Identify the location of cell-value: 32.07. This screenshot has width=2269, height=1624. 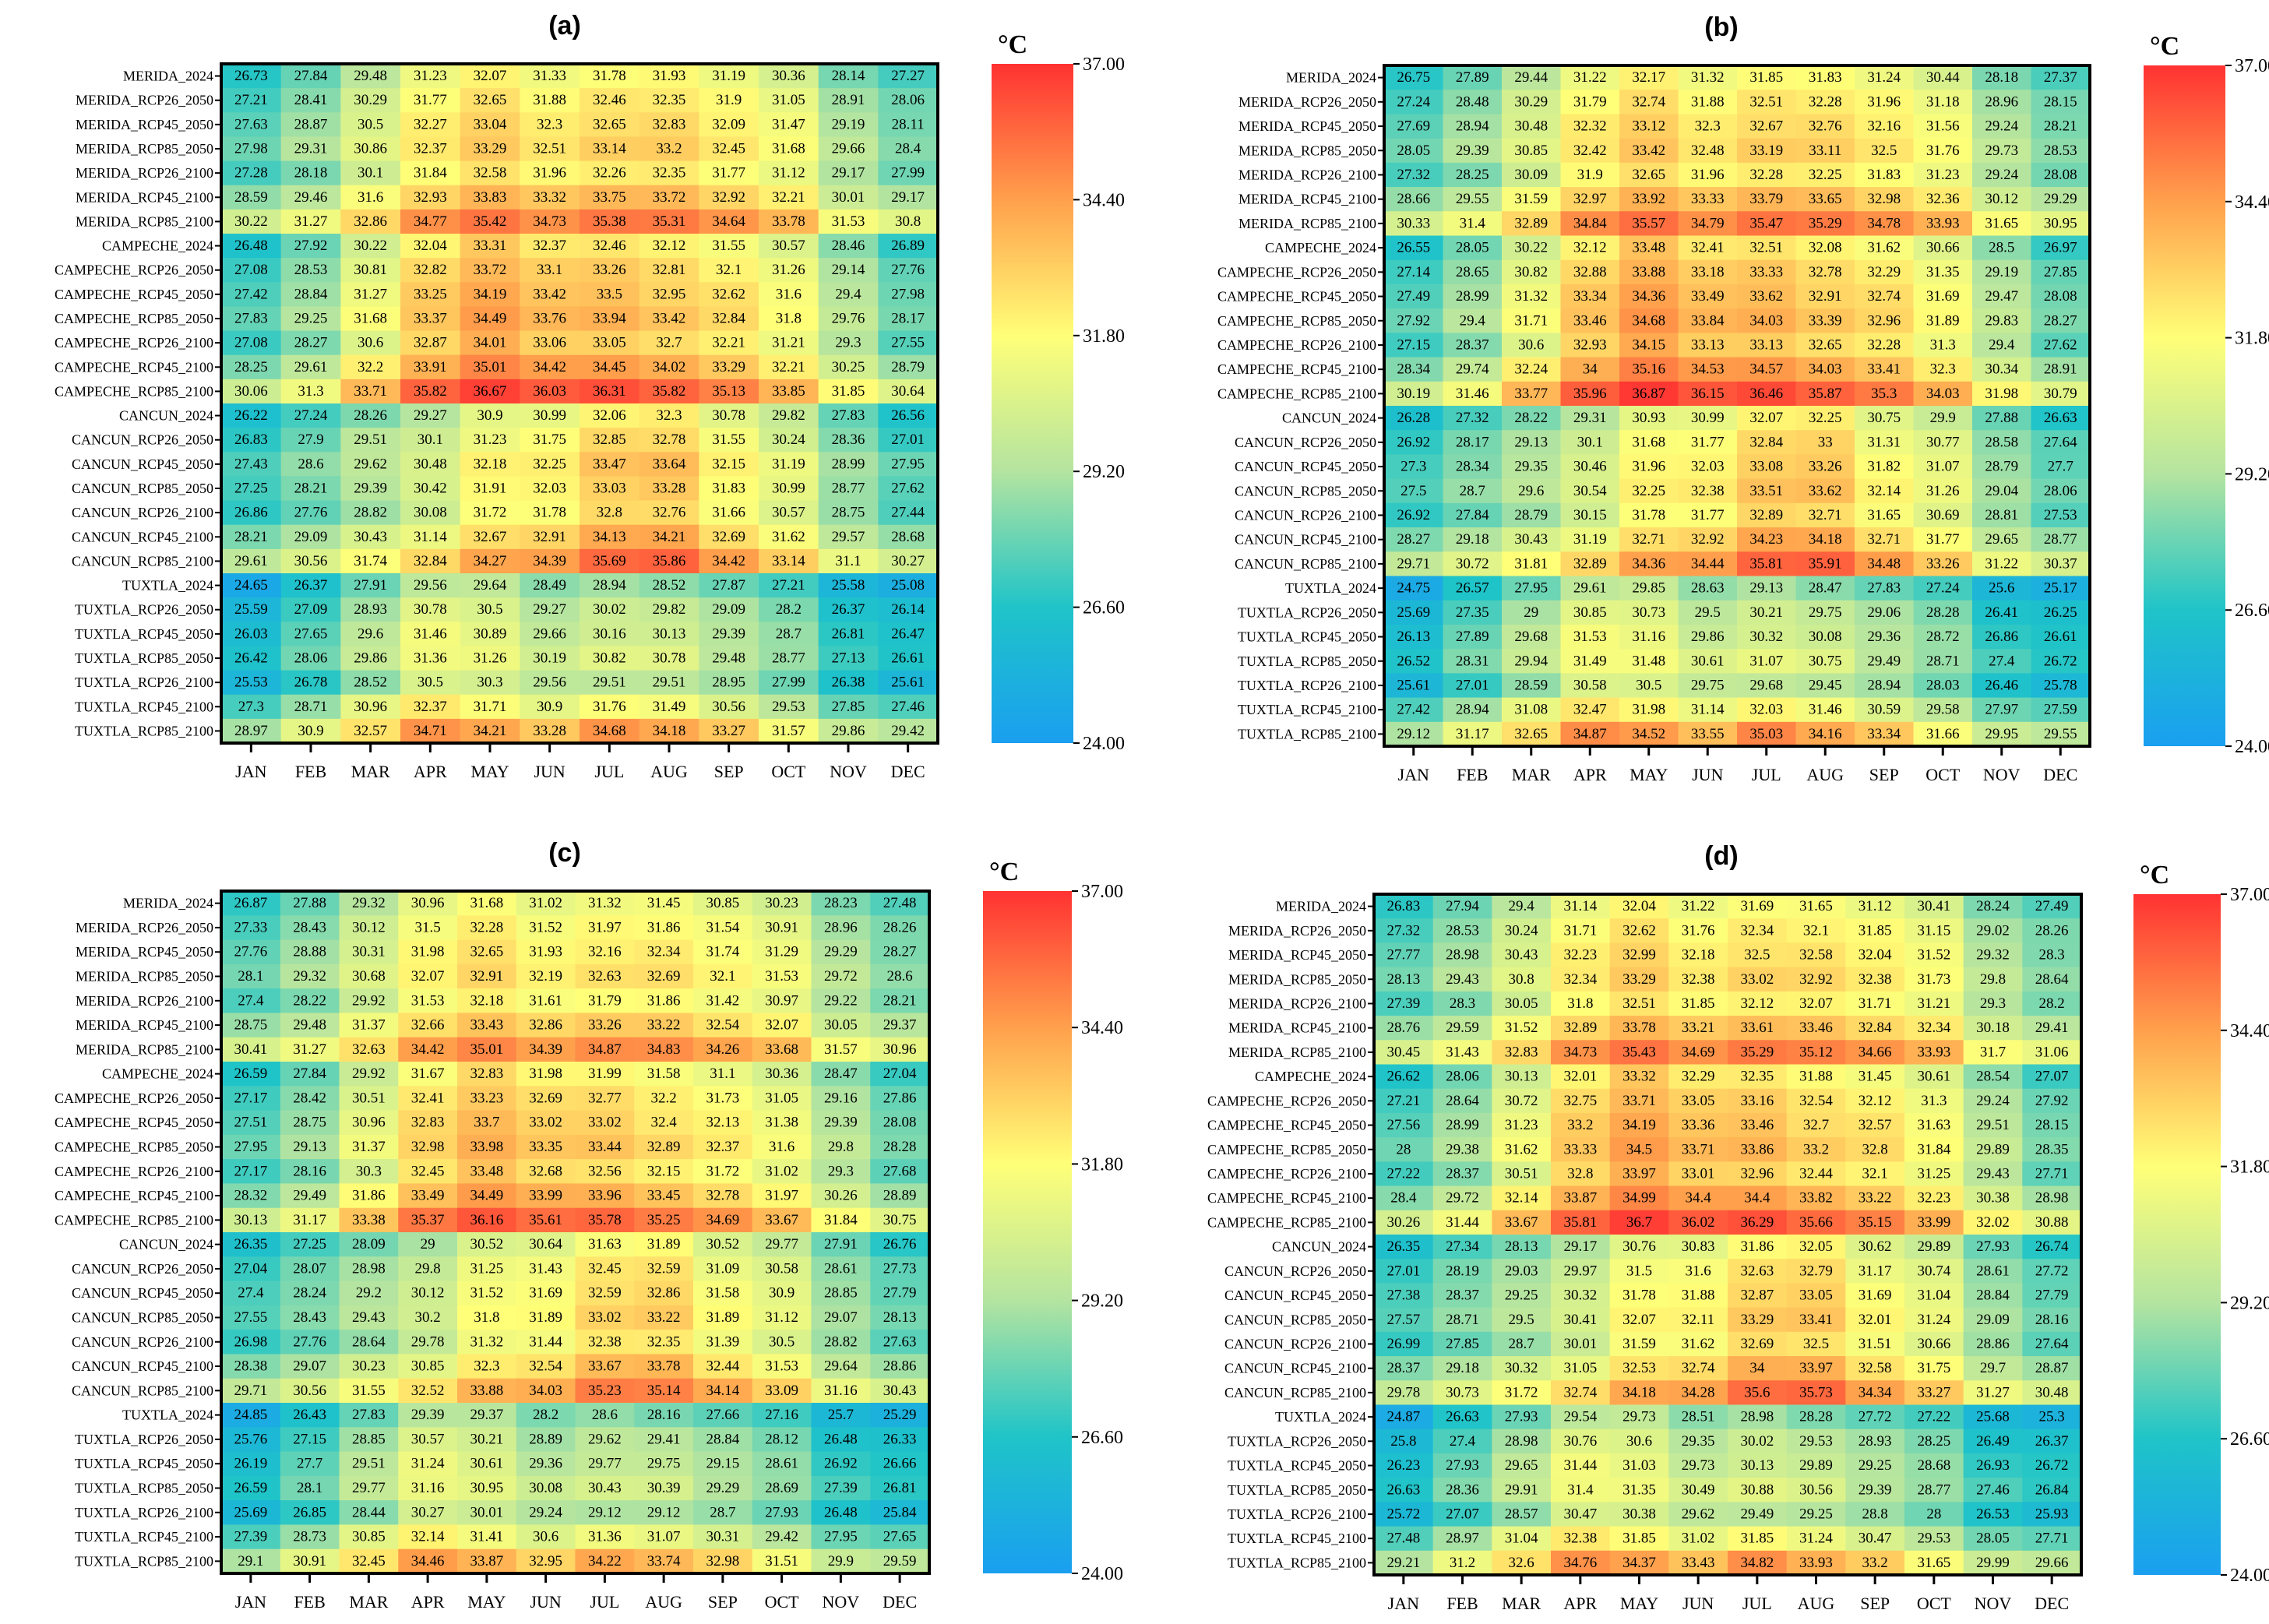
(781, 1025).